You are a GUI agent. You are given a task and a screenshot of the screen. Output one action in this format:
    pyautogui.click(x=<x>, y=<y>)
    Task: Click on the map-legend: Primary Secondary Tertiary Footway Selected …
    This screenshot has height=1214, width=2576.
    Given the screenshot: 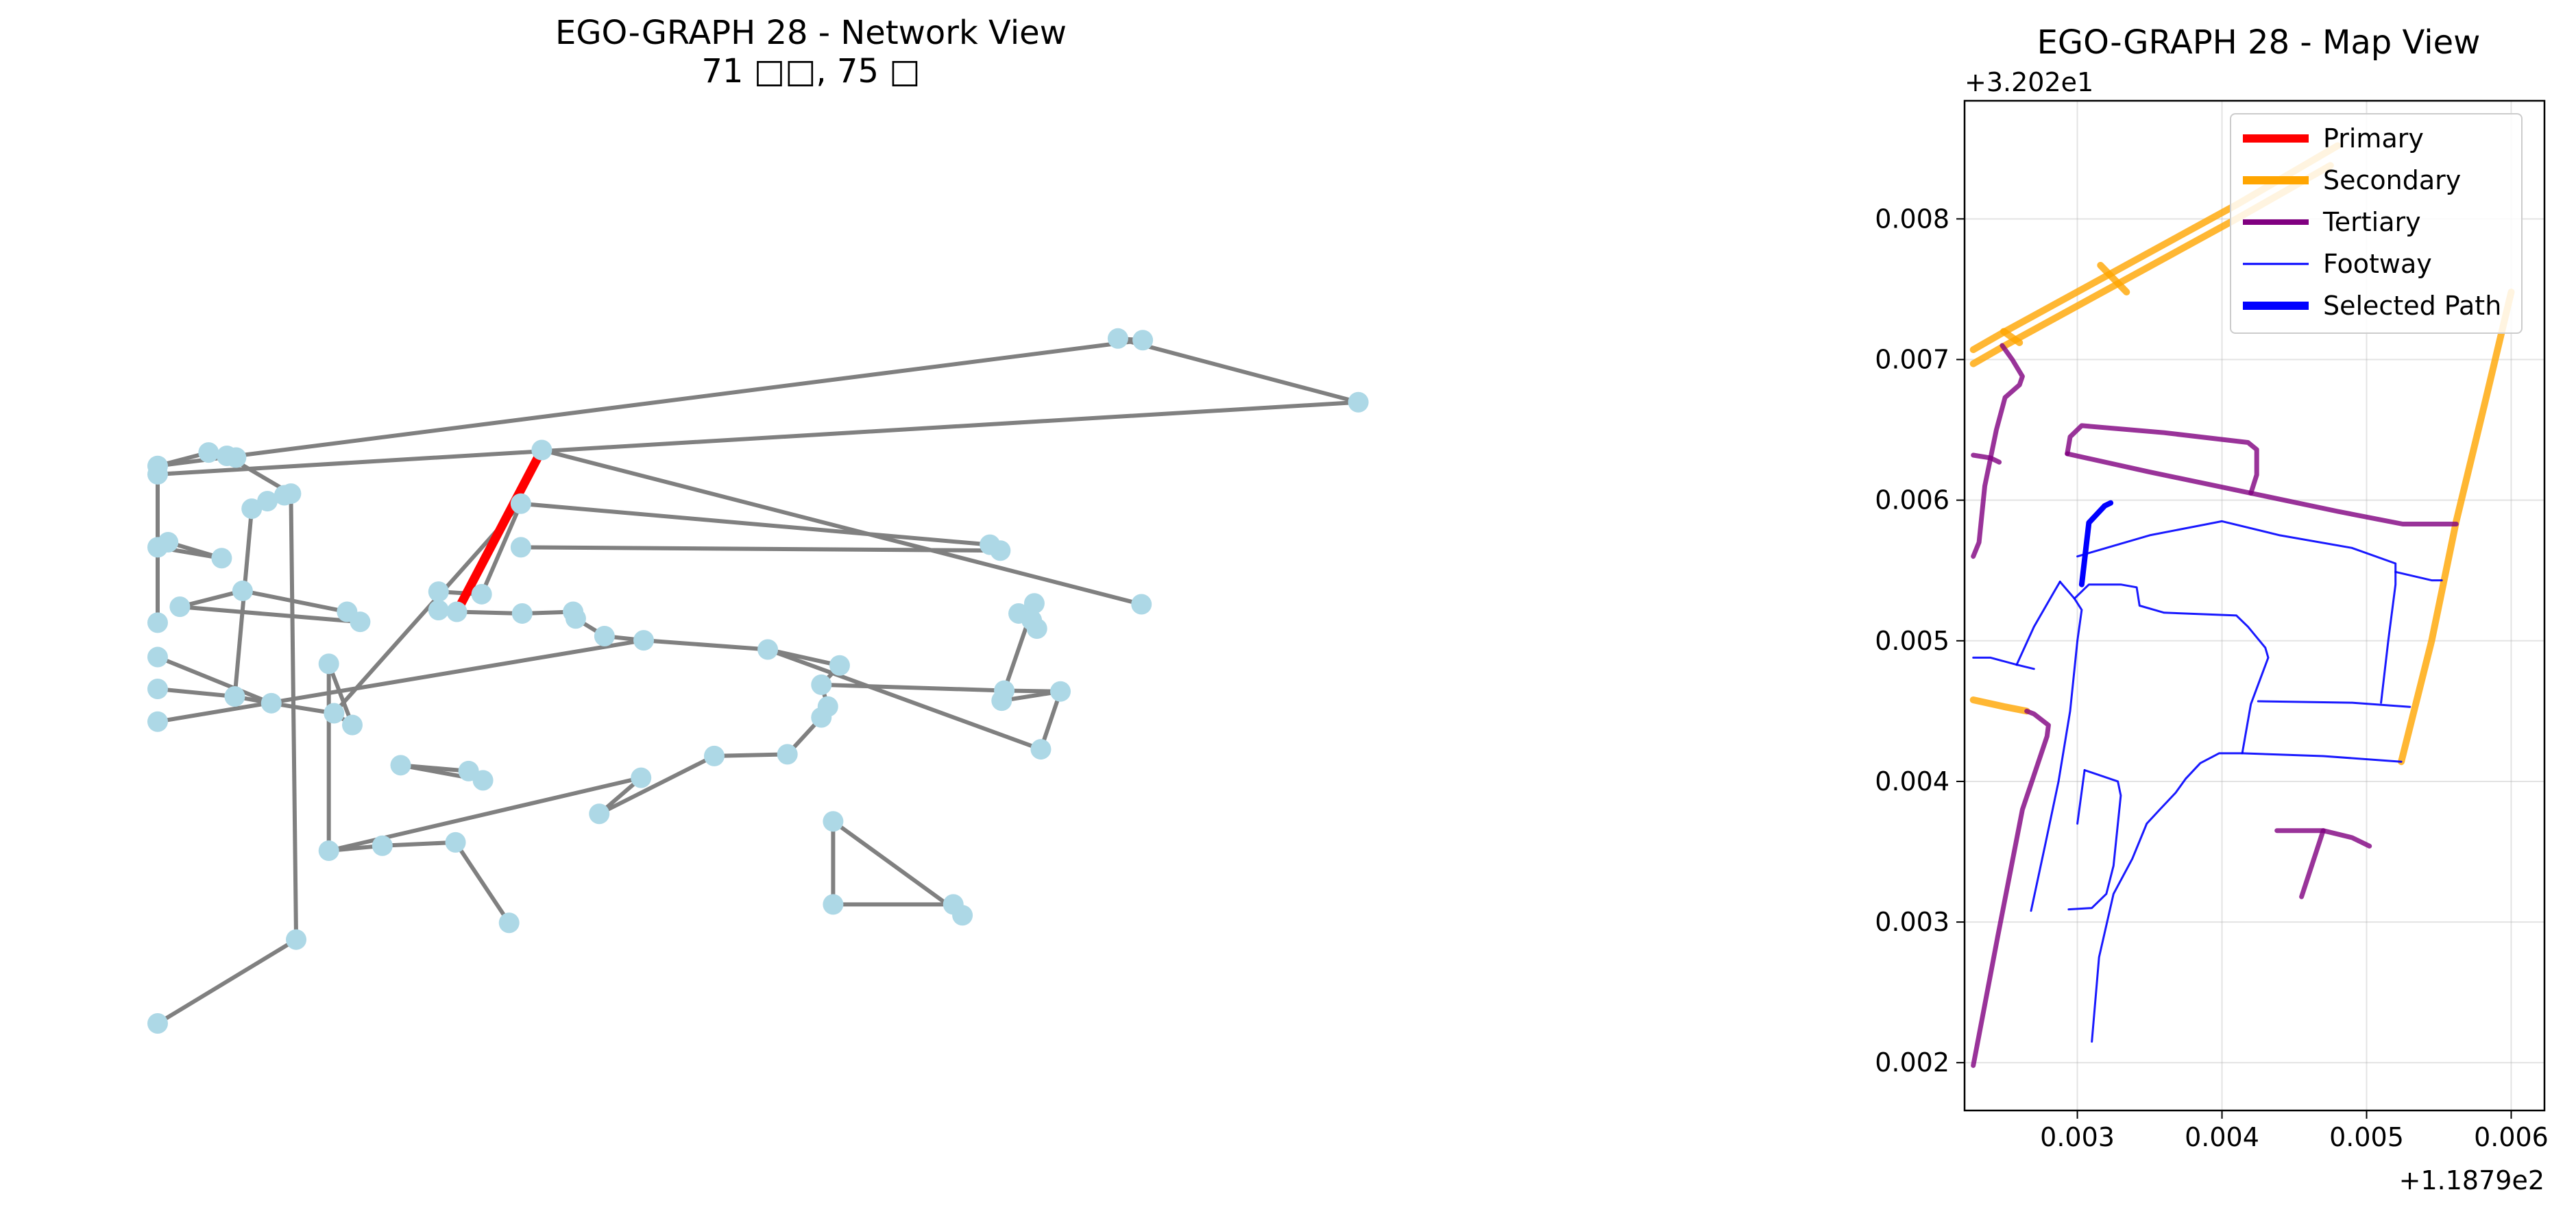 What is the action you would take?
    pyautogui.click(x=2376, y=224)
    